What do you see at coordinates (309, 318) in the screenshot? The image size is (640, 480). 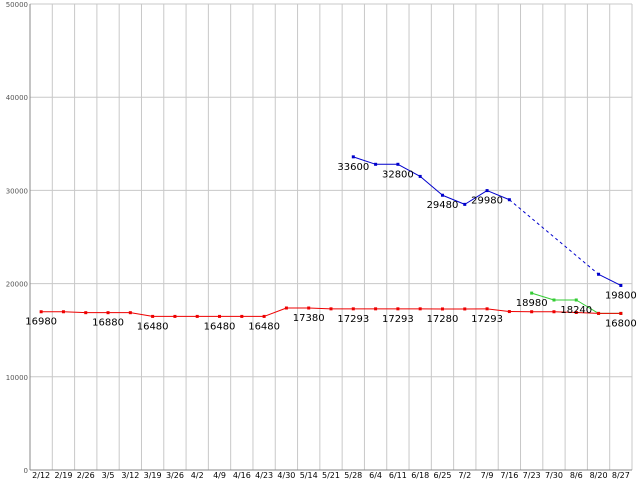 I see `data-label: 17380` at bounding box center [309, 318].